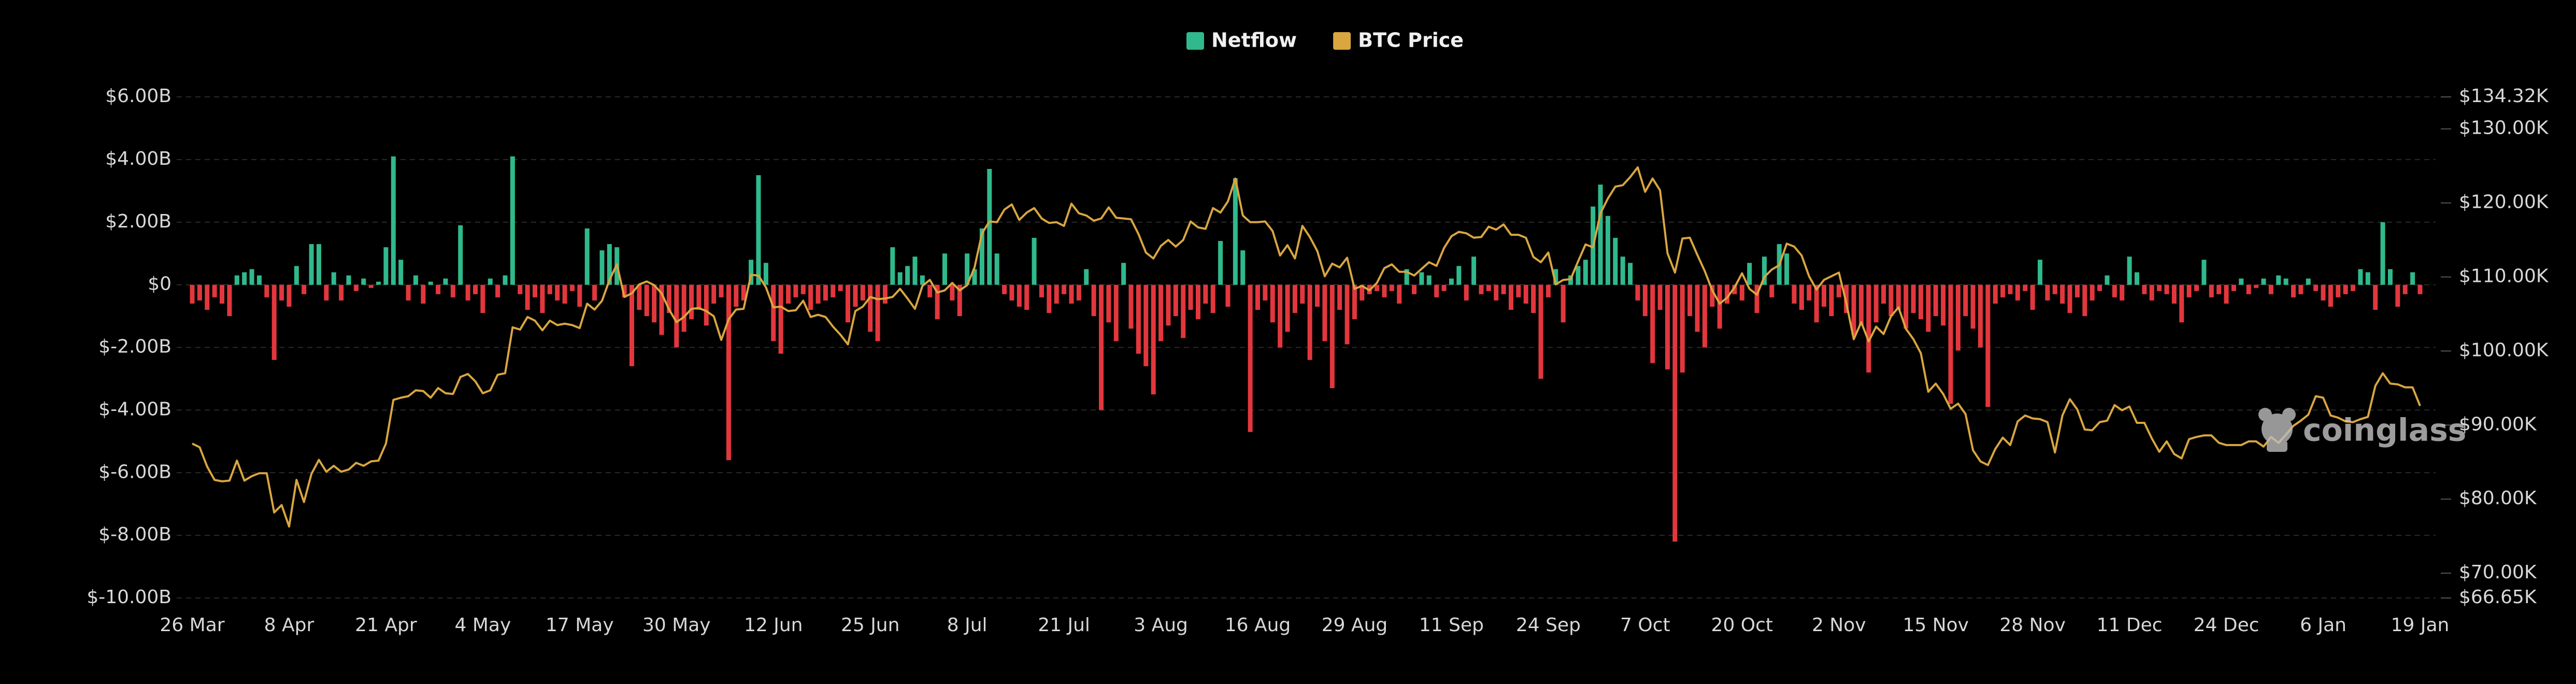 The height and width of the screenshot is (684, 2576). Describe the element at coordinates (1161, 625) in the screenshot. I see `x-tick-label: 3 Aug` at that location.